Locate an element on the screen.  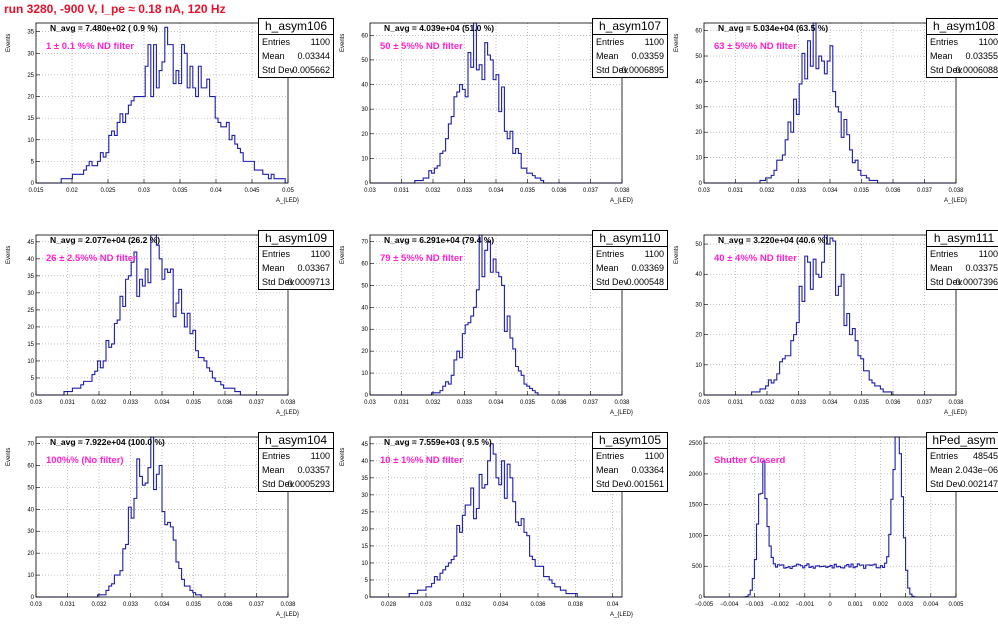
entries-value: 48545 is located at coordinates (985, 456).